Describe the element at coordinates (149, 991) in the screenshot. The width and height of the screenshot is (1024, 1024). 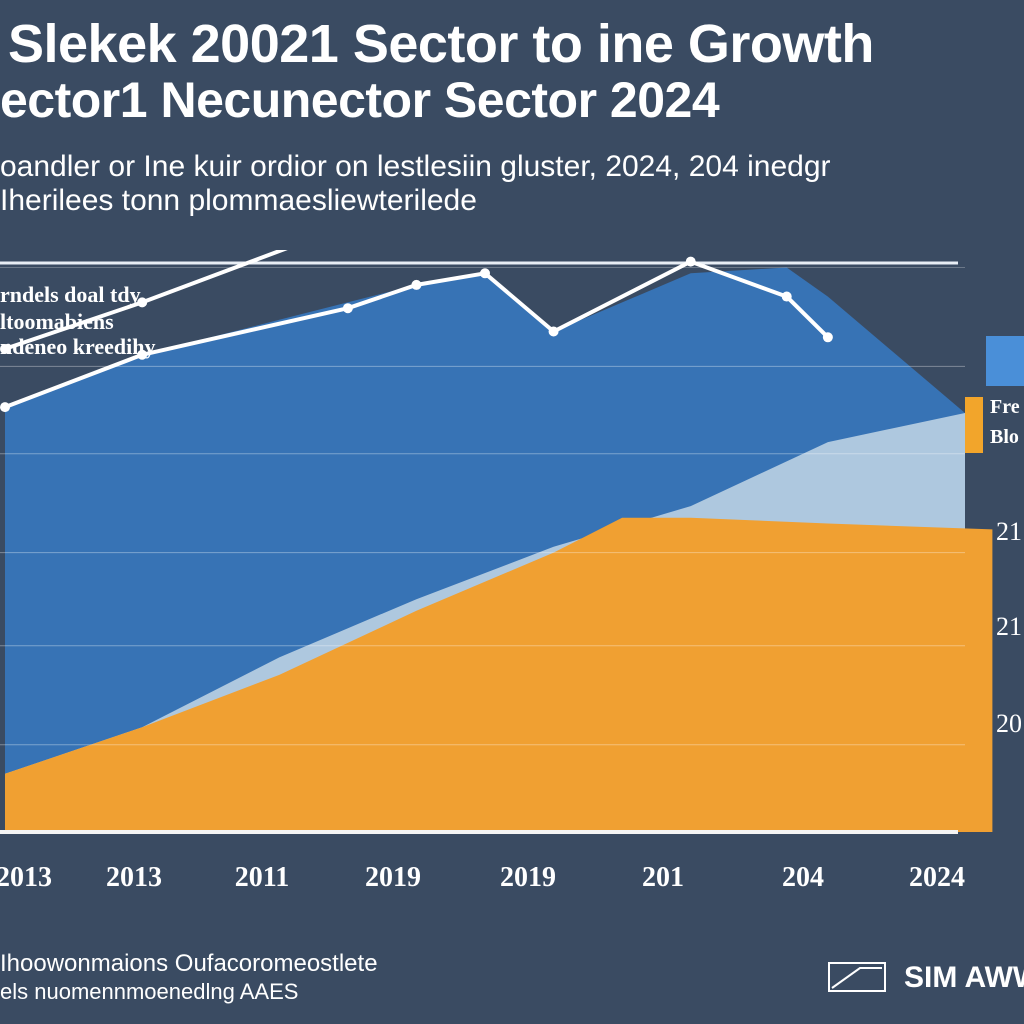
I see `footer-source-line-2: els nuomennmoenedlng AAES` at that location.